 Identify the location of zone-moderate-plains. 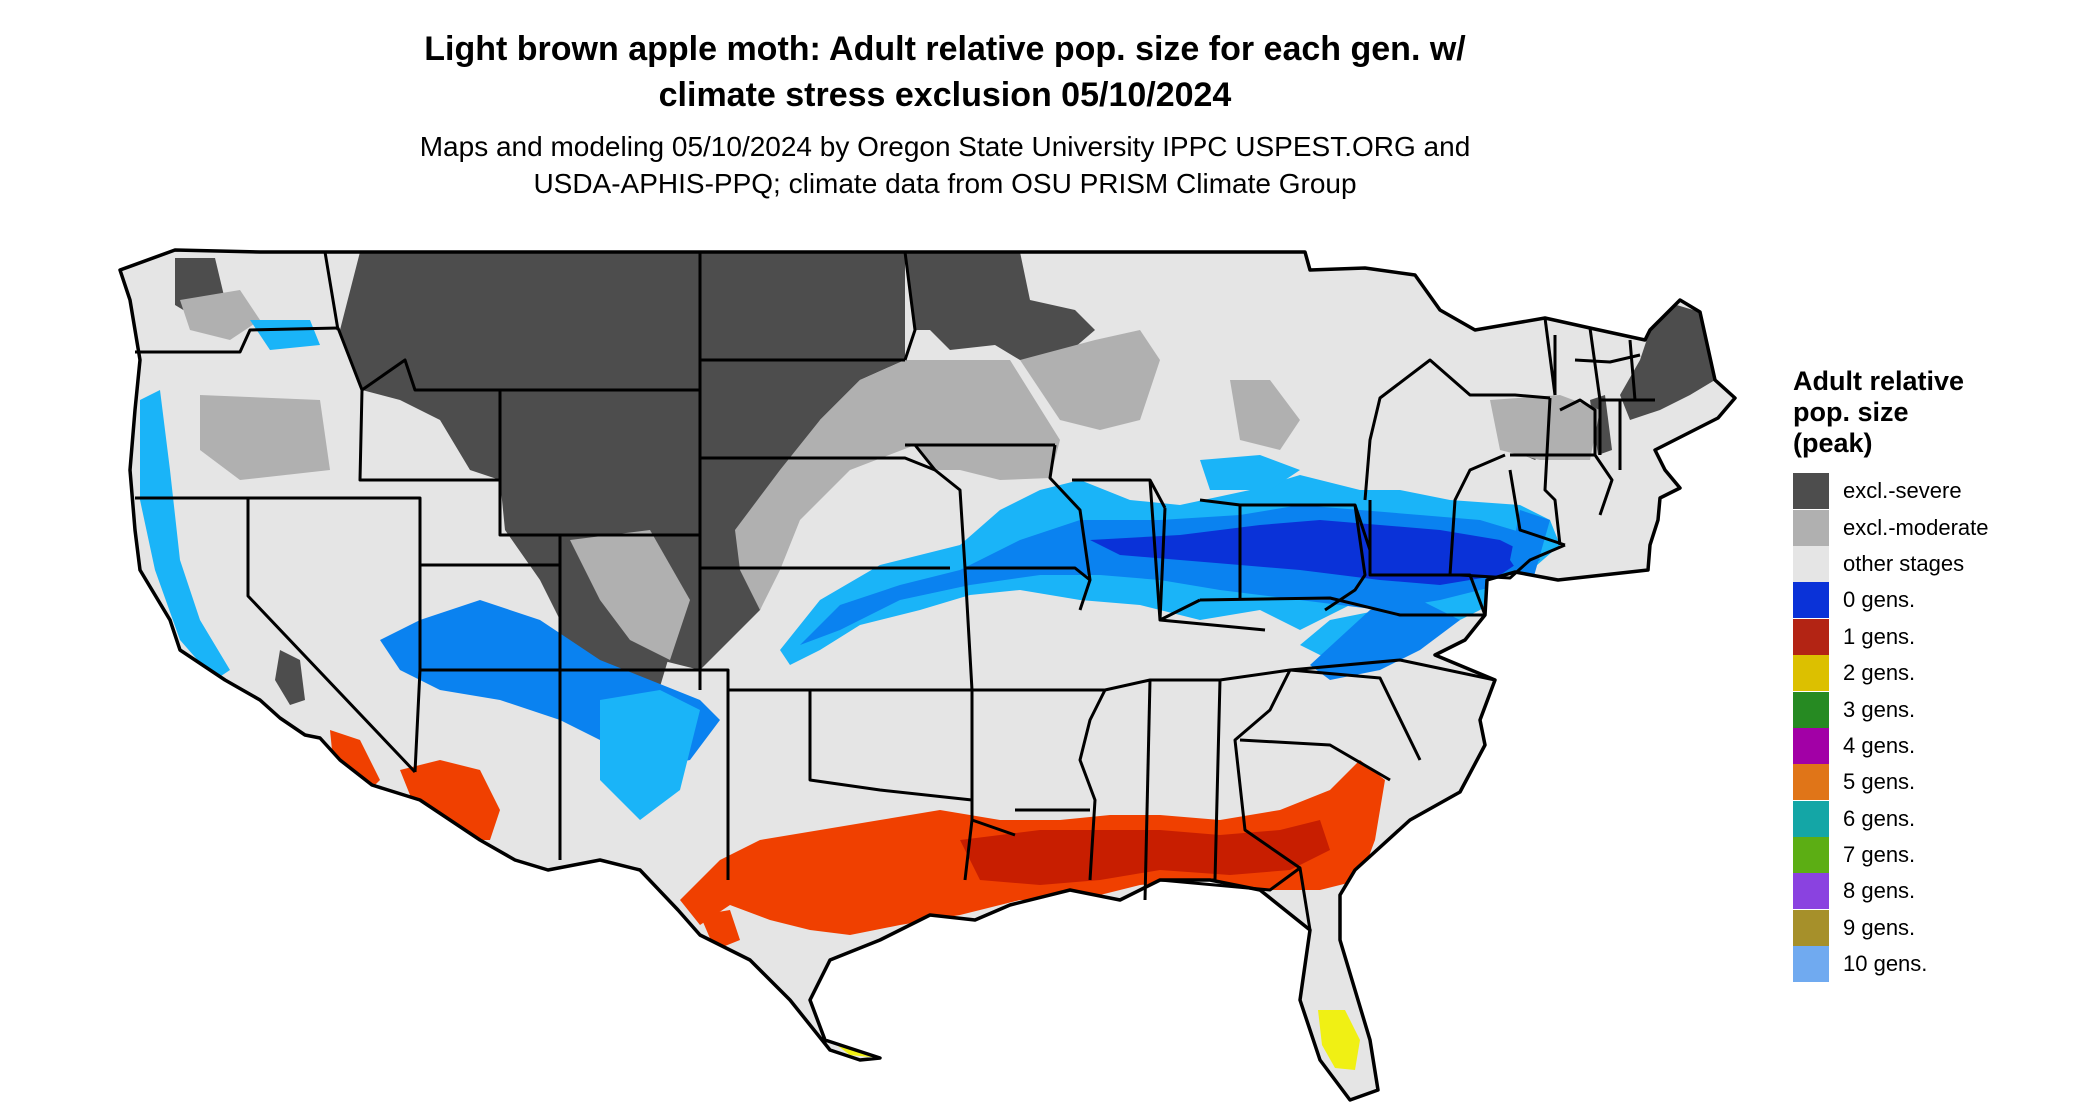
(897, 485).